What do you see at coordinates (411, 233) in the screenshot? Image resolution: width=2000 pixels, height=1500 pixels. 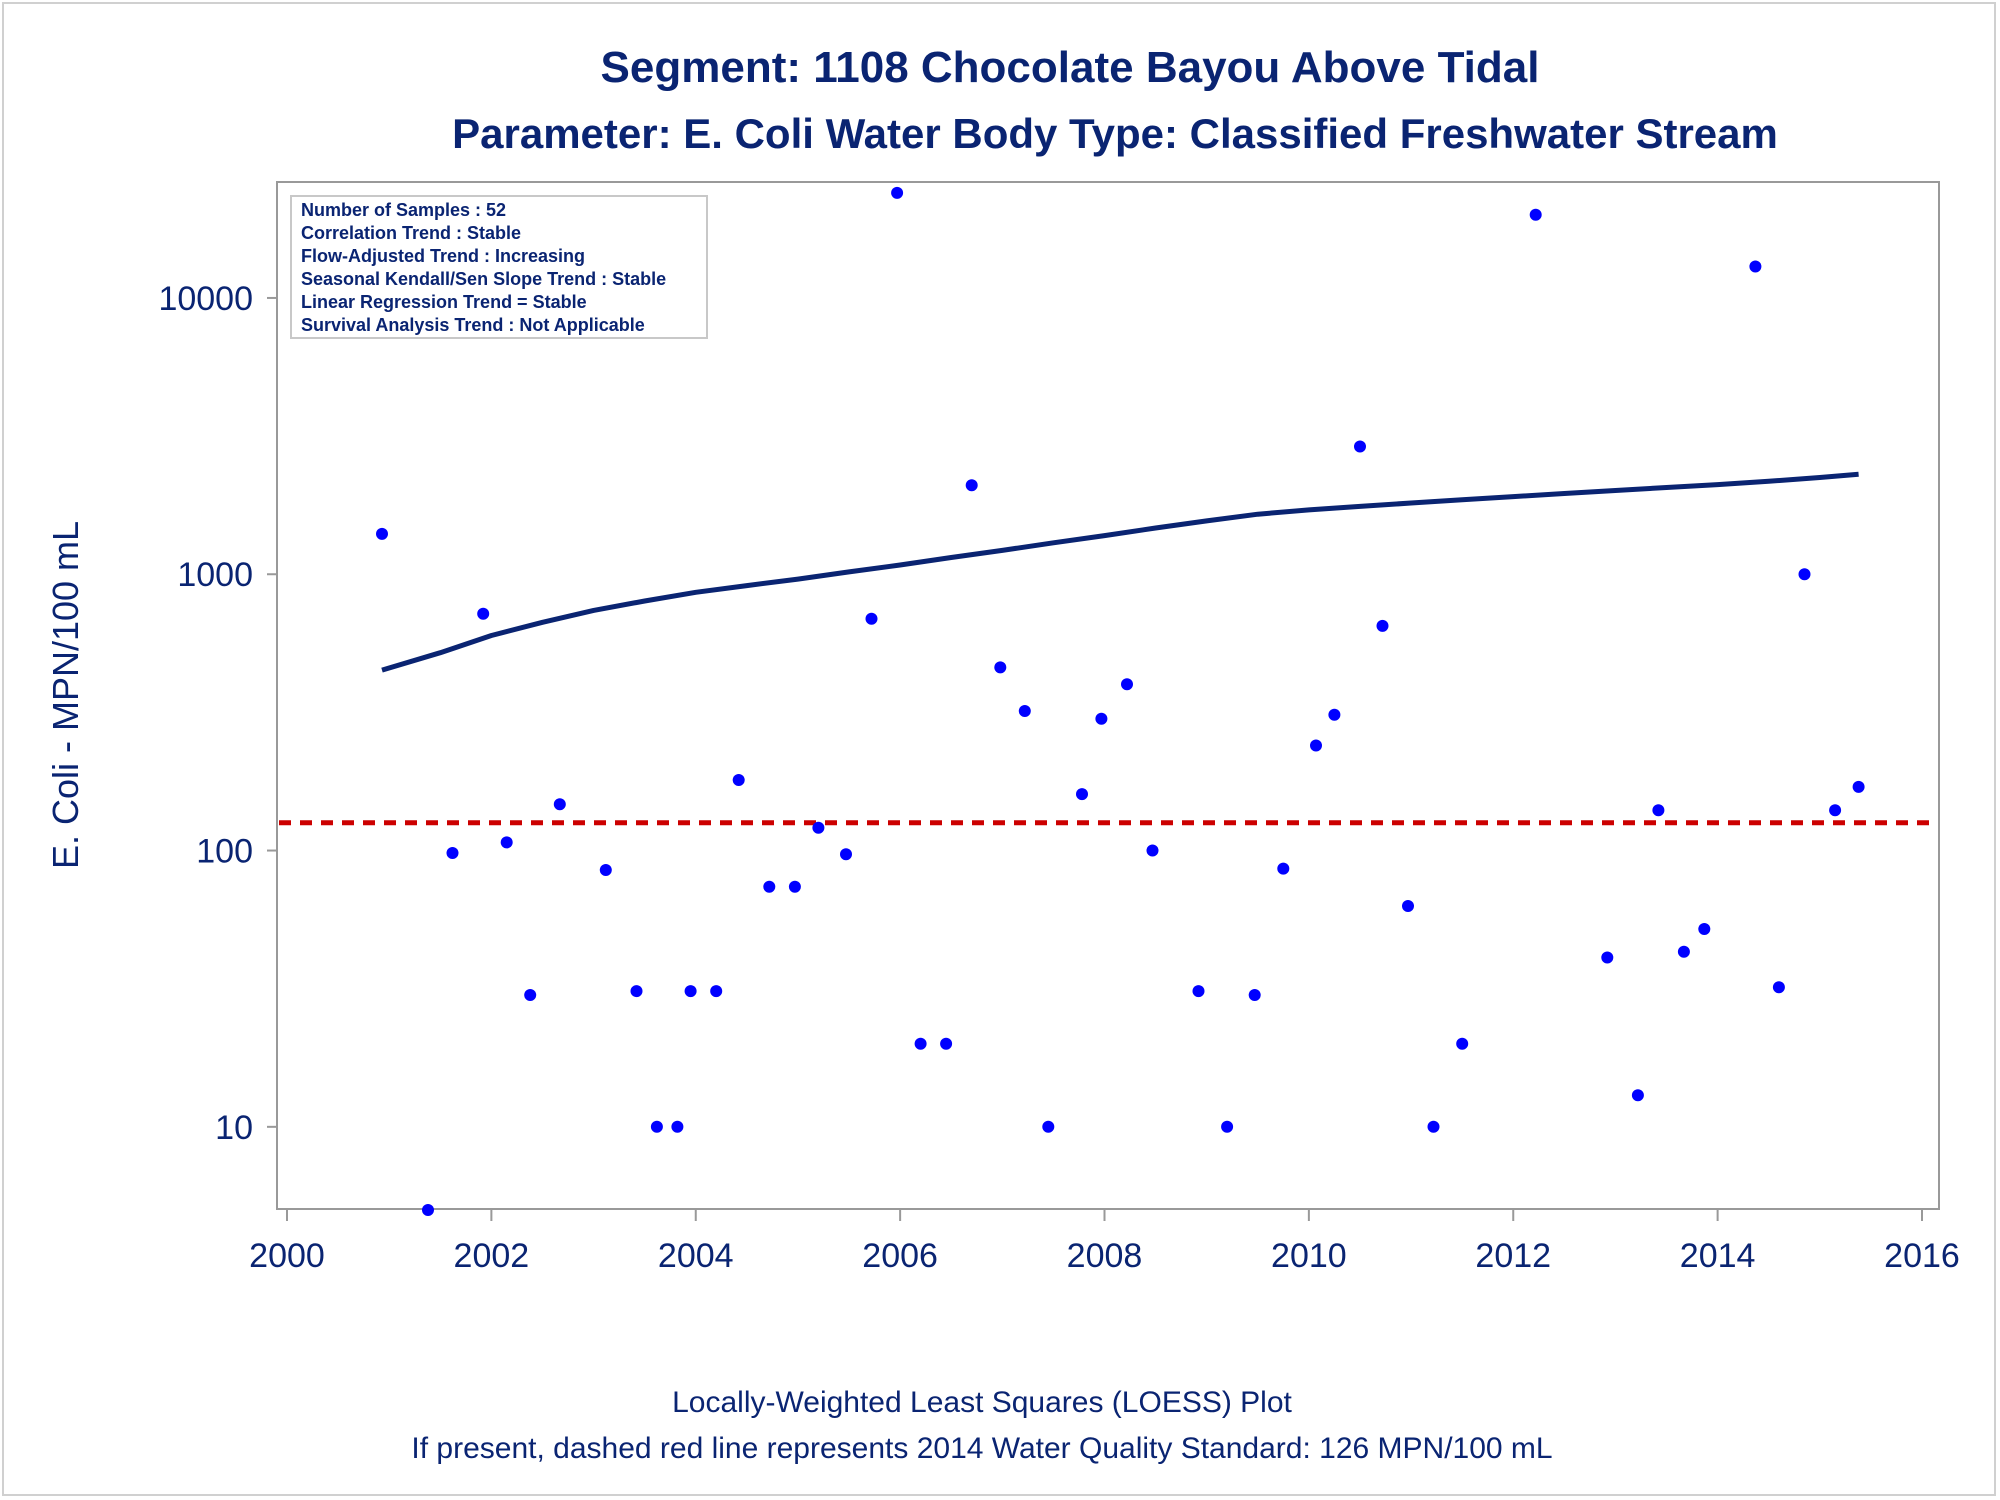 I see `stats-correlation: Correlation Trend : Stable` at bounding box center [411, 233].